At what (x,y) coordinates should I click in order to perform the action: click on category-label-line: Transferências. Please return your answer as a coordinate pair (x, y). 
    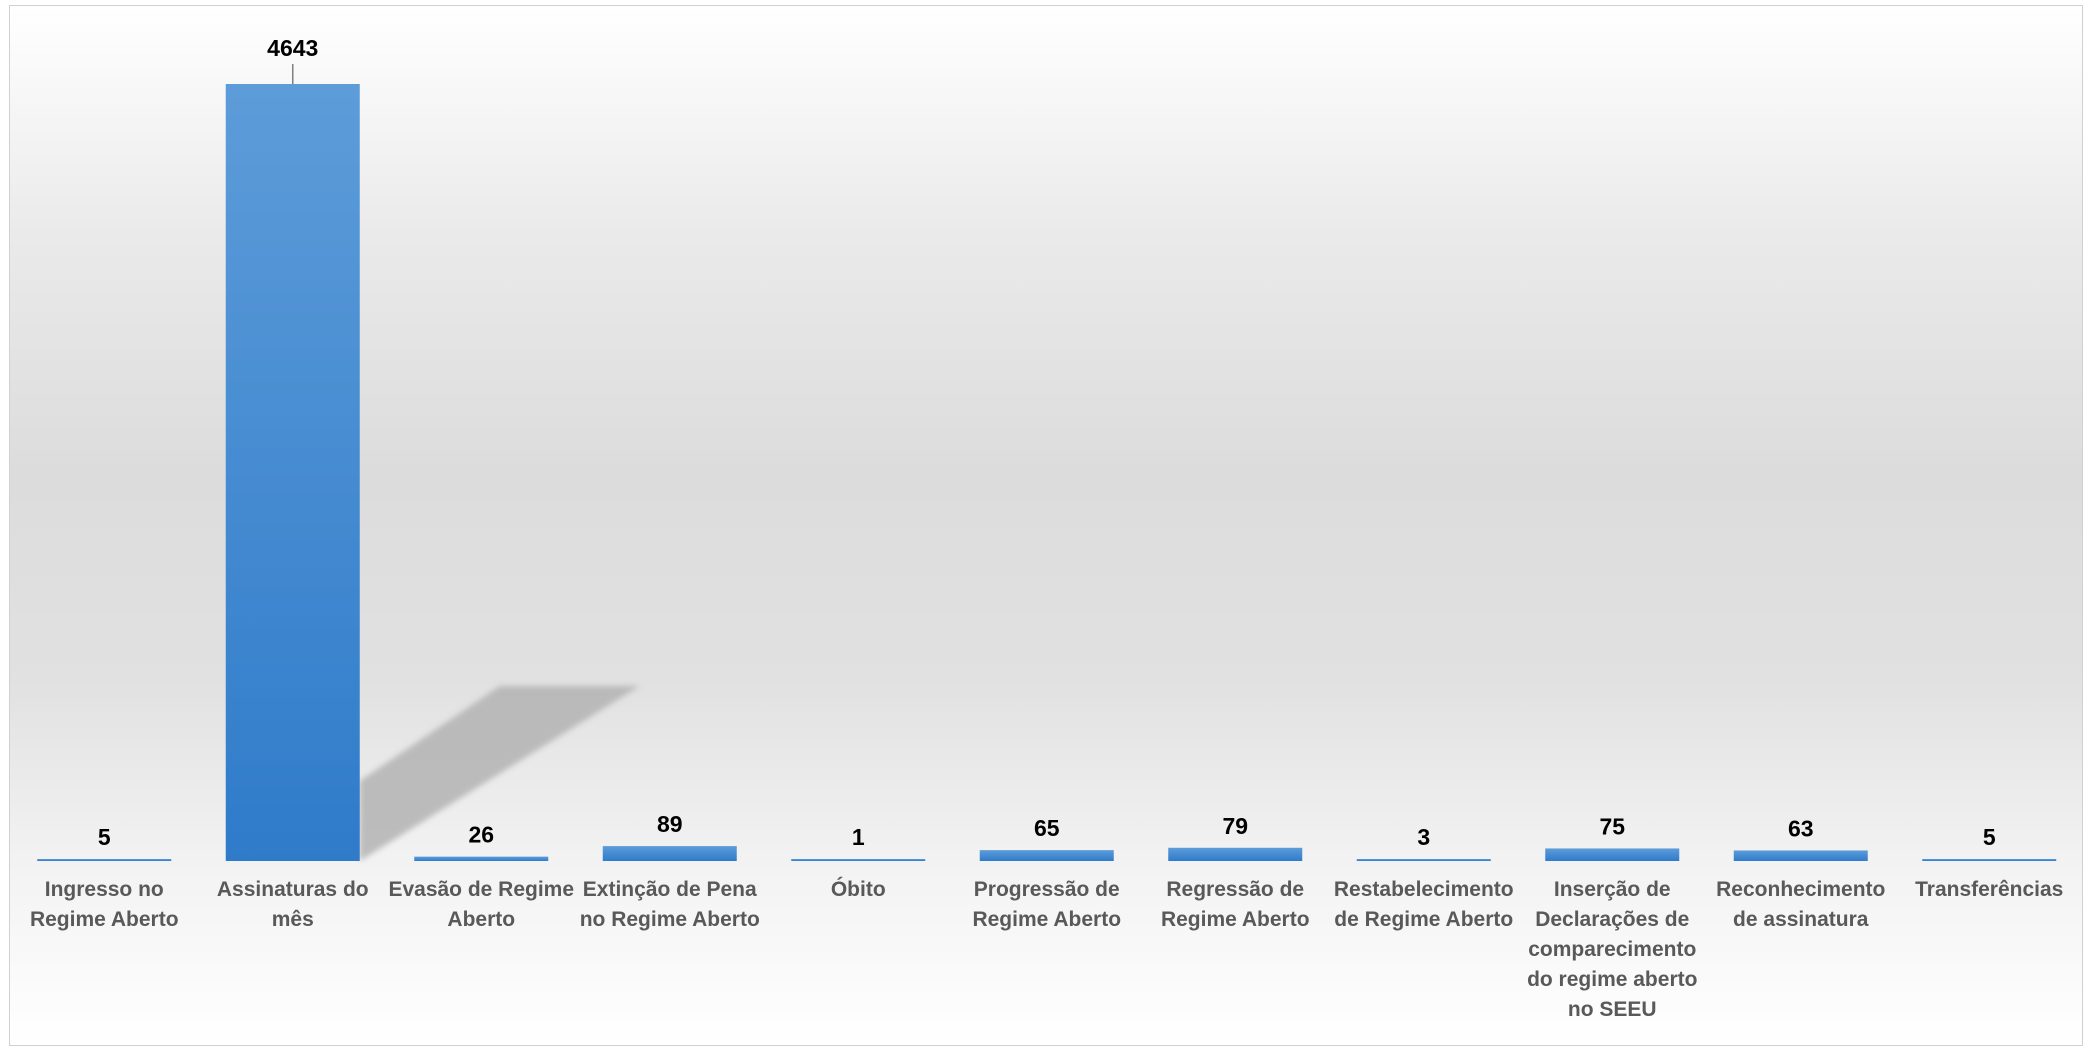
    Looking at the image, I should click on (1989, 889).